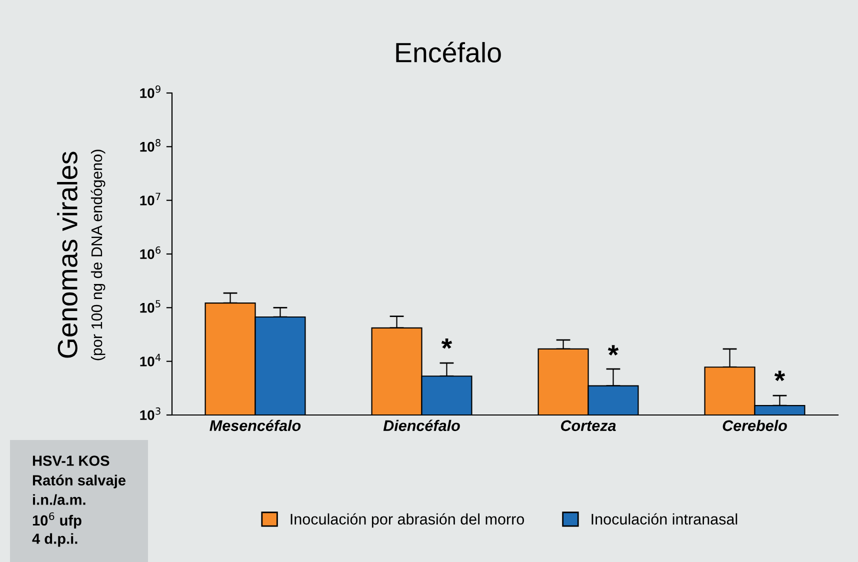 The width and height of the screenshot is (858, 562). Describe the element at coordinates (421, 426) in the screenshot. I see `x-tick-label: Diencéfalo` at that location.